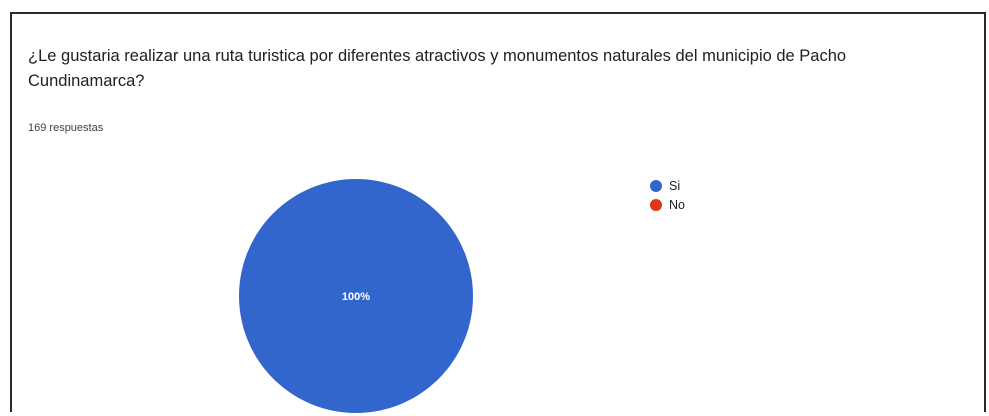 The width and height of the screenshot is (989, 416). What do you see at coordinates (656, 204) in the screenshot?
I see `legend-swatch-no` at bounding box center [656, 204].